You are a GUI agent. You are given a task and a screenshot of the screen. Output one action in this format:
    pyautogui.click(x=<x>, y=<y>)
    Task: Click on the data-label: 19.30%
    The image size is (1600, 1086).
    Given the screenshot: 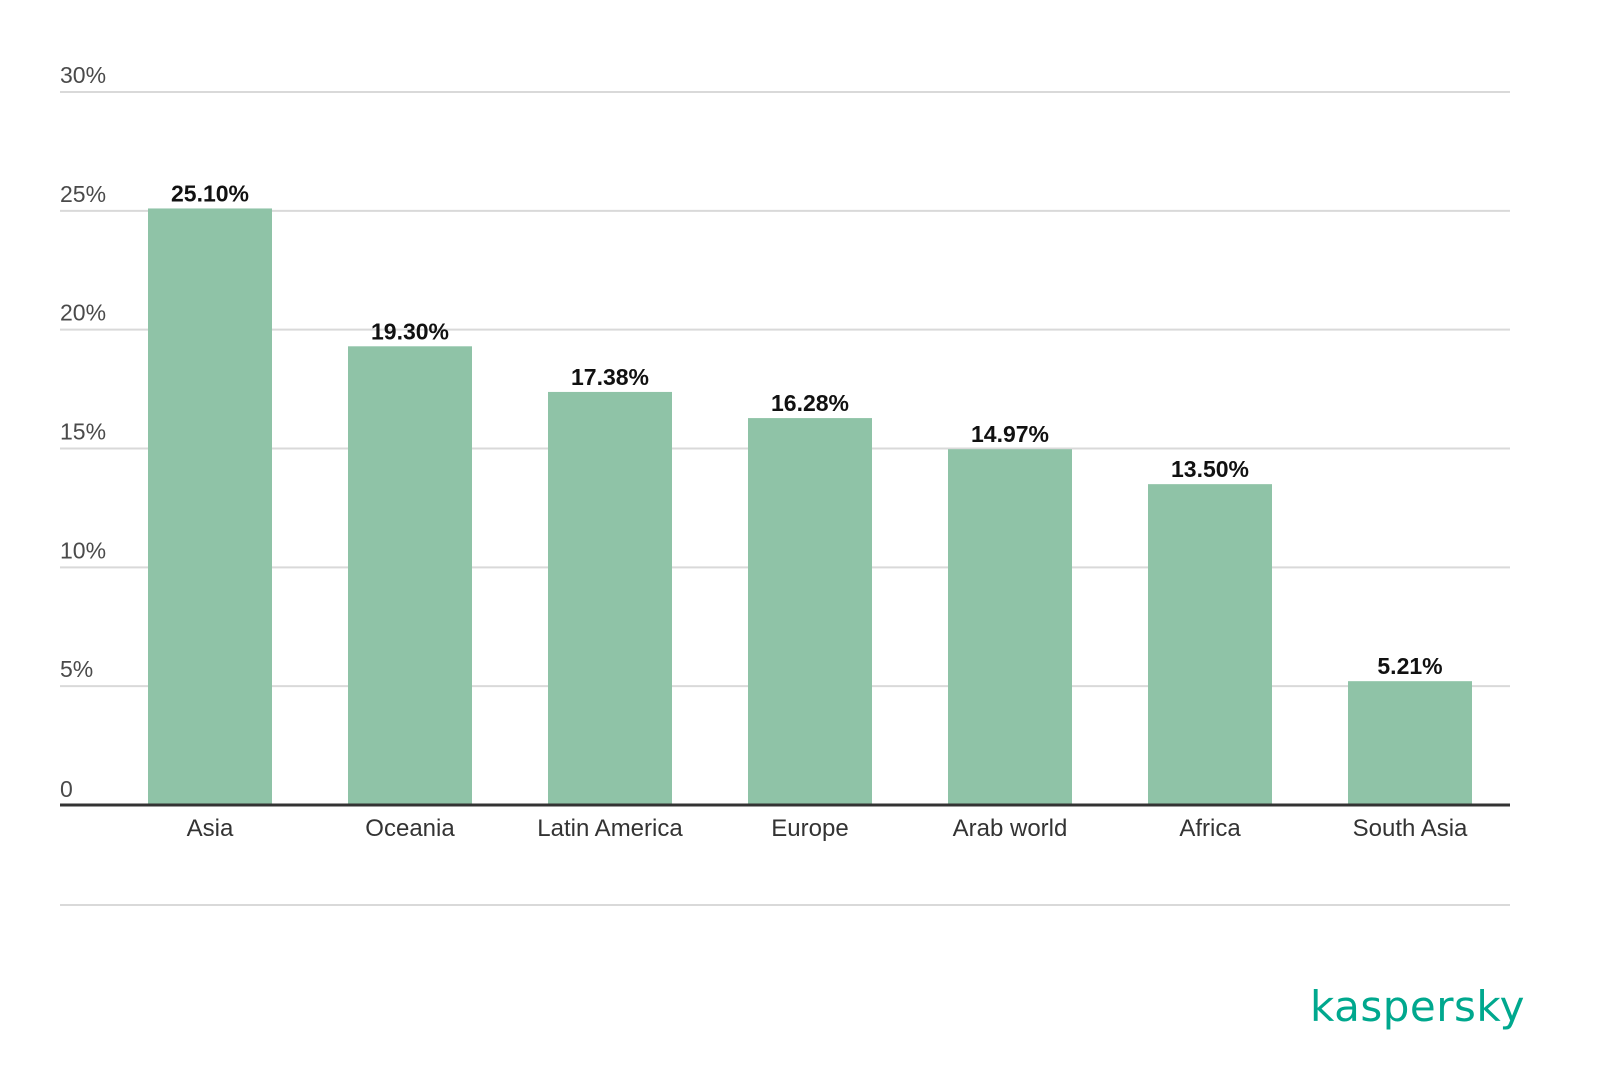 What is the action you would take?
    pyautogui.click(x=410, y=331)
    